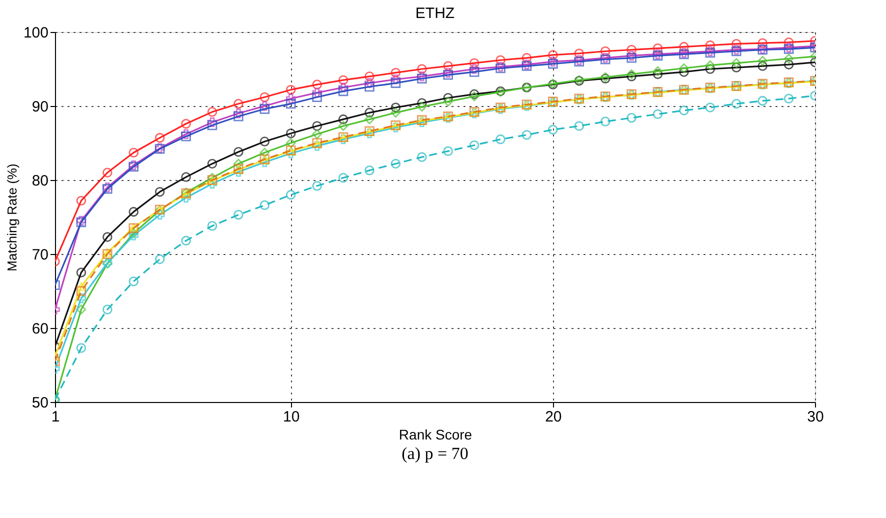  I want to click on y-tick-label: 50, so click(40, 403).